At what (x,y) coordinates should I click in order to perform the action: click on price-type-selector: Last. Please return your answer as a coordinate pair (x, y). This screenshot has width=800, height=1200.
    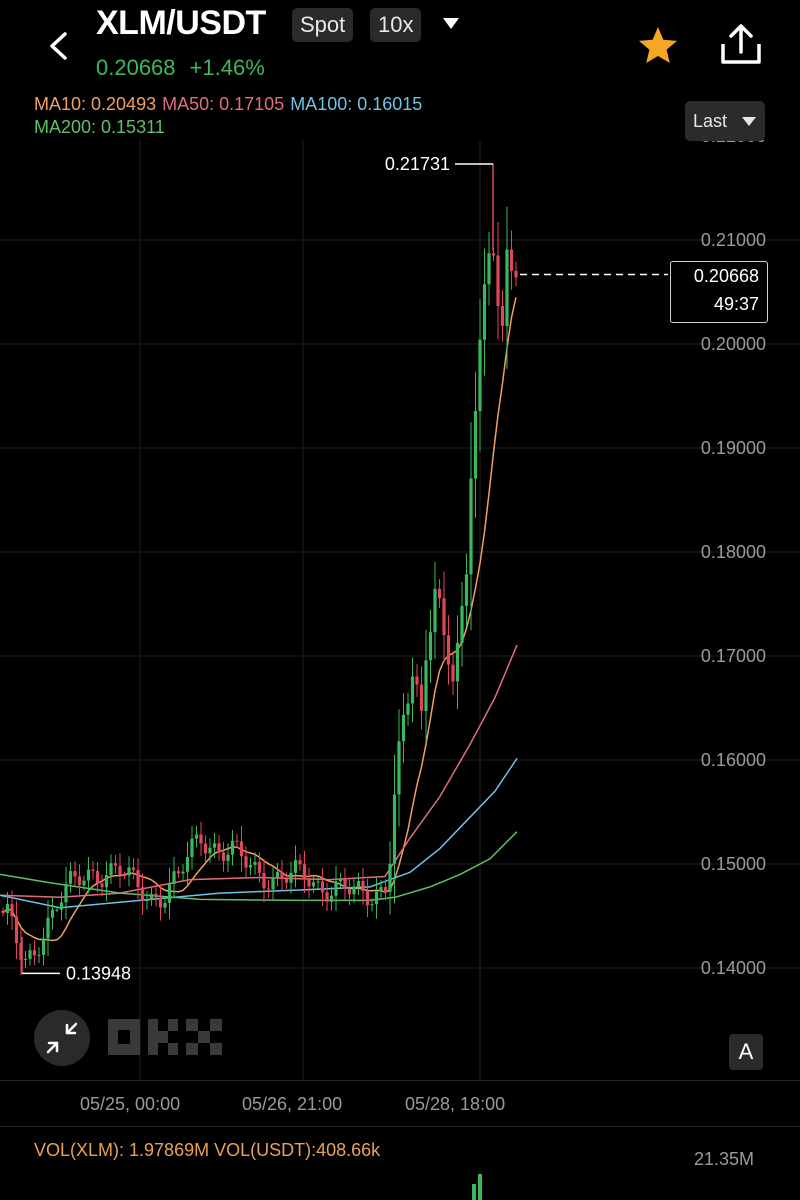
    Looking at the image, I should click on (725, 121).